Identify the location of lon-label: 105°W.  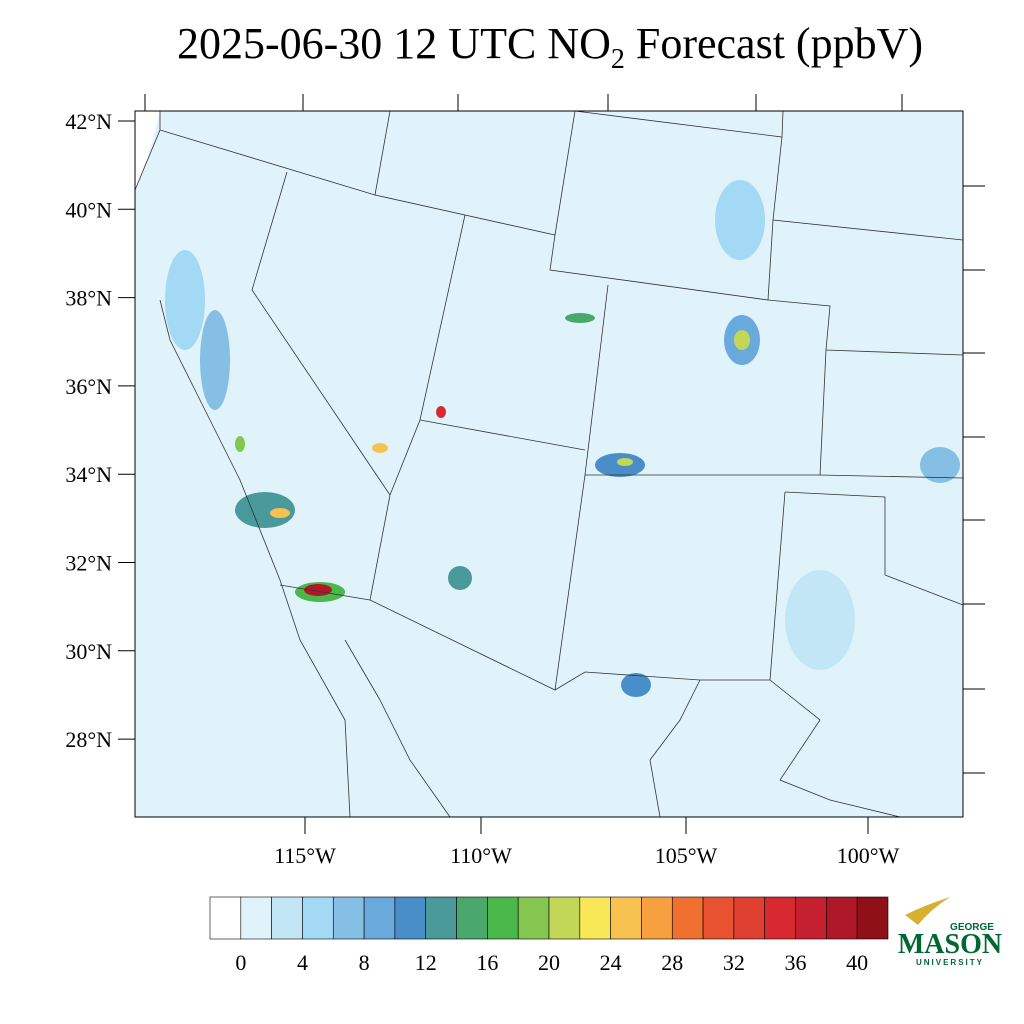
(686, 855).